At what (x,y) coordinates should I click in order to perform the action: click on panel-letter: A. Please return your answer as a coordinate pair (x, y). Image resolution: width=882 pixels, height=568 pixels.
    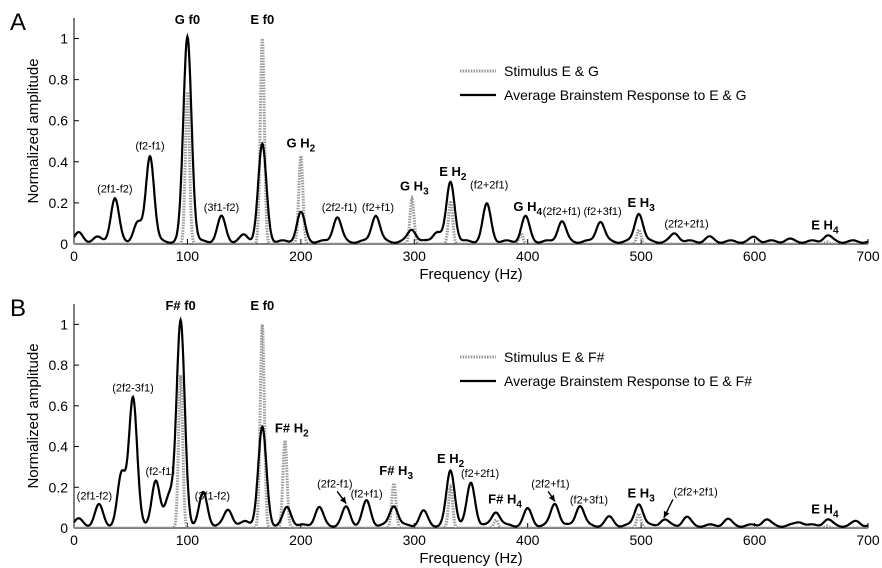
    Looking at the image, I should click on (18, 22).